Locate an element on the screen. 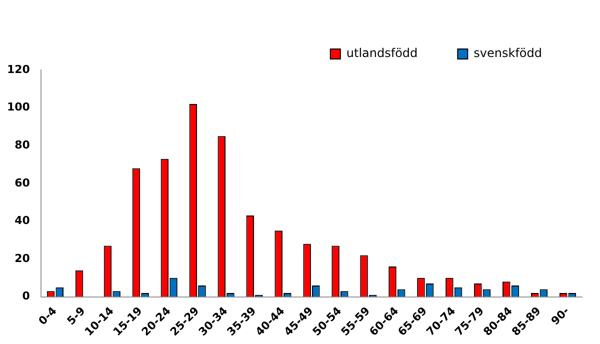 The height and width of the screenshot is (344, 600). legend-label: utlandsfödd is located at coordinates (382, 53).